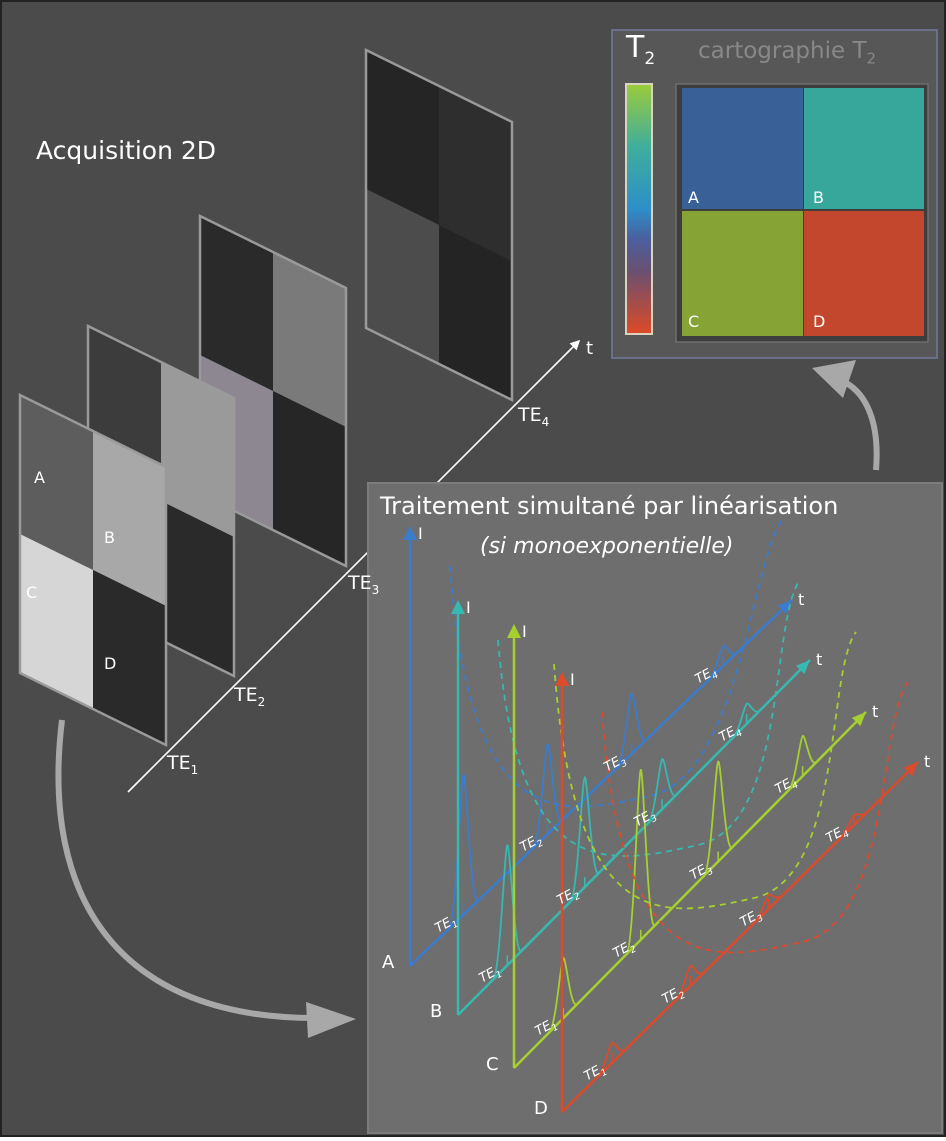  What do you see at coordinates (834, 379) in the screenshot?
I see `curved-arrow-head-map` at bounding box center [834, 379].